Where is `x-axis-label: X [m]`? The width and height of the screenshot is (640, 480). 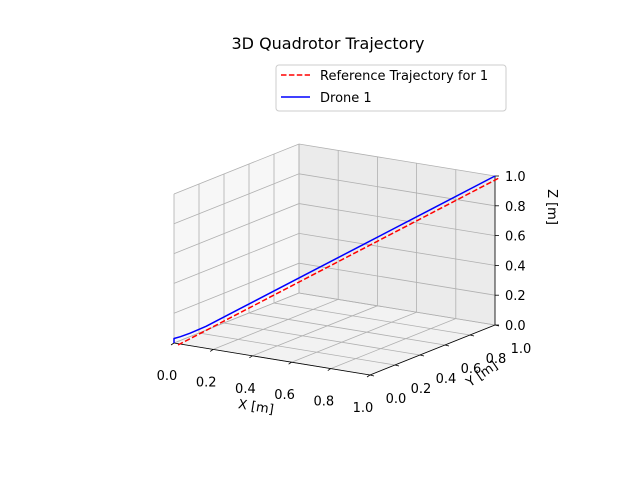 x-axis-label: X [m] is located at coordinates (256, 407).